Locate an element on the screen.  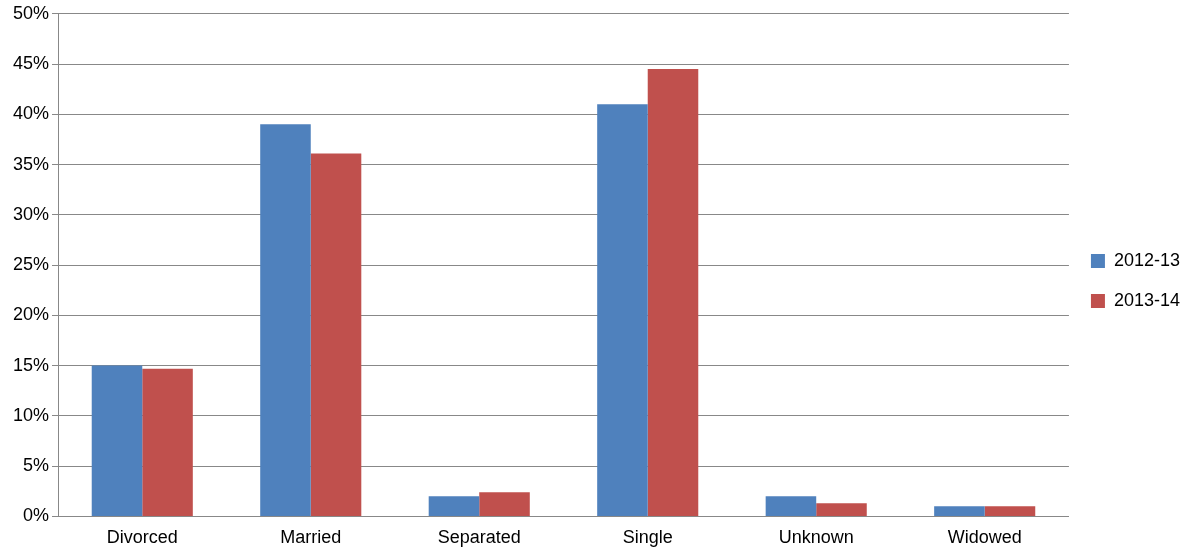
y-tick-label: 50% is located at coordinates (31, 12).